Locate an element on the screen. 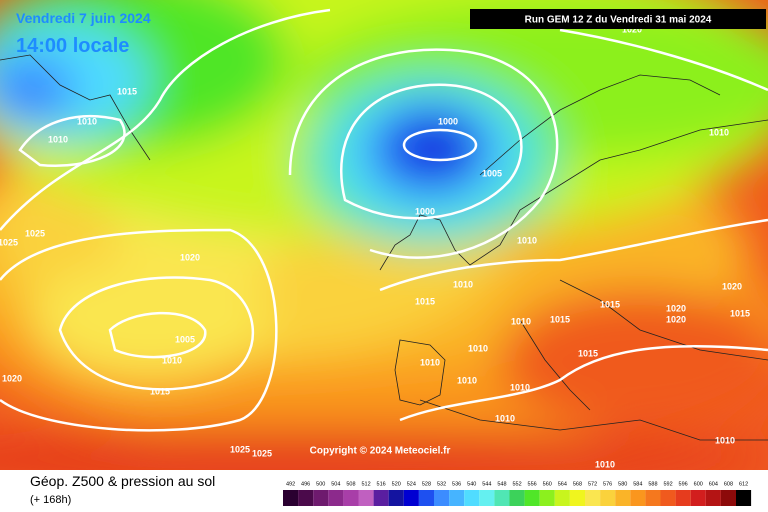  run-info: Run GEM 12 Z du Vendredi 31 mai 2024 is located at coordinates (618, 20).